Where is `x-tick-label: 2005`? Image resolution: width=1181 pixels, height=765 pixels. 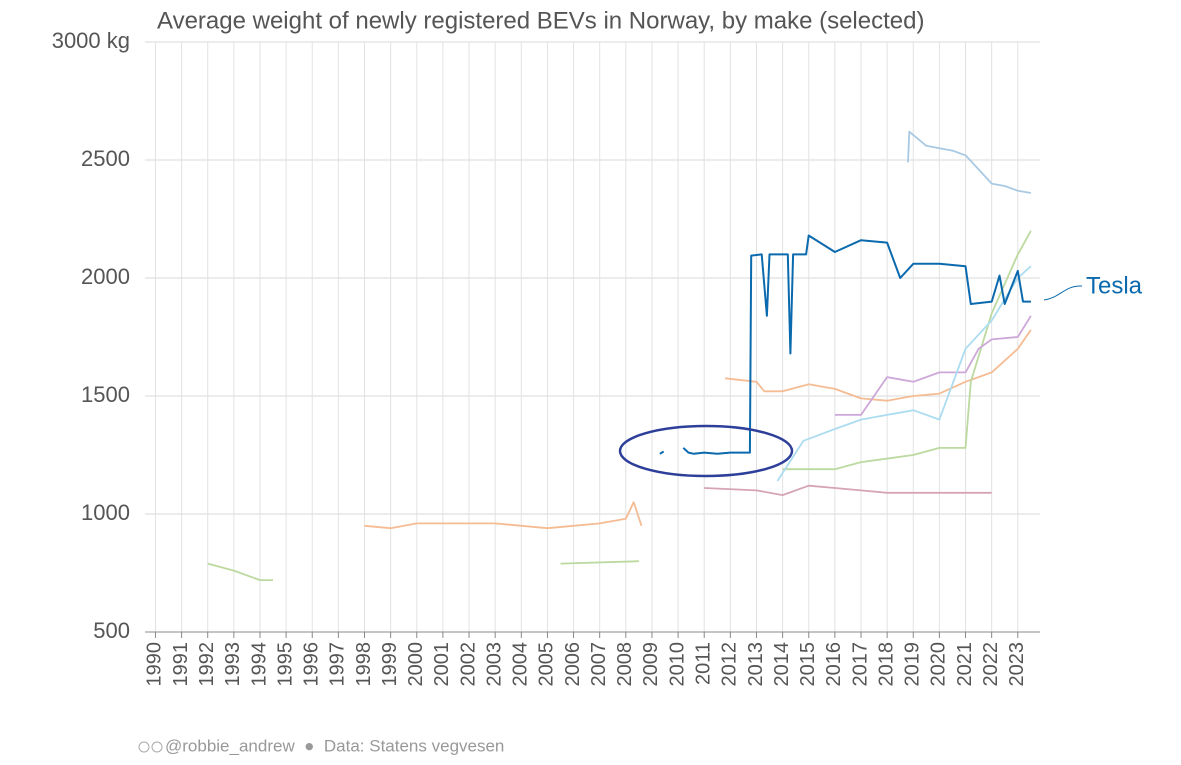
x-tick-label: 2005 is located at coordinates (547, 664).